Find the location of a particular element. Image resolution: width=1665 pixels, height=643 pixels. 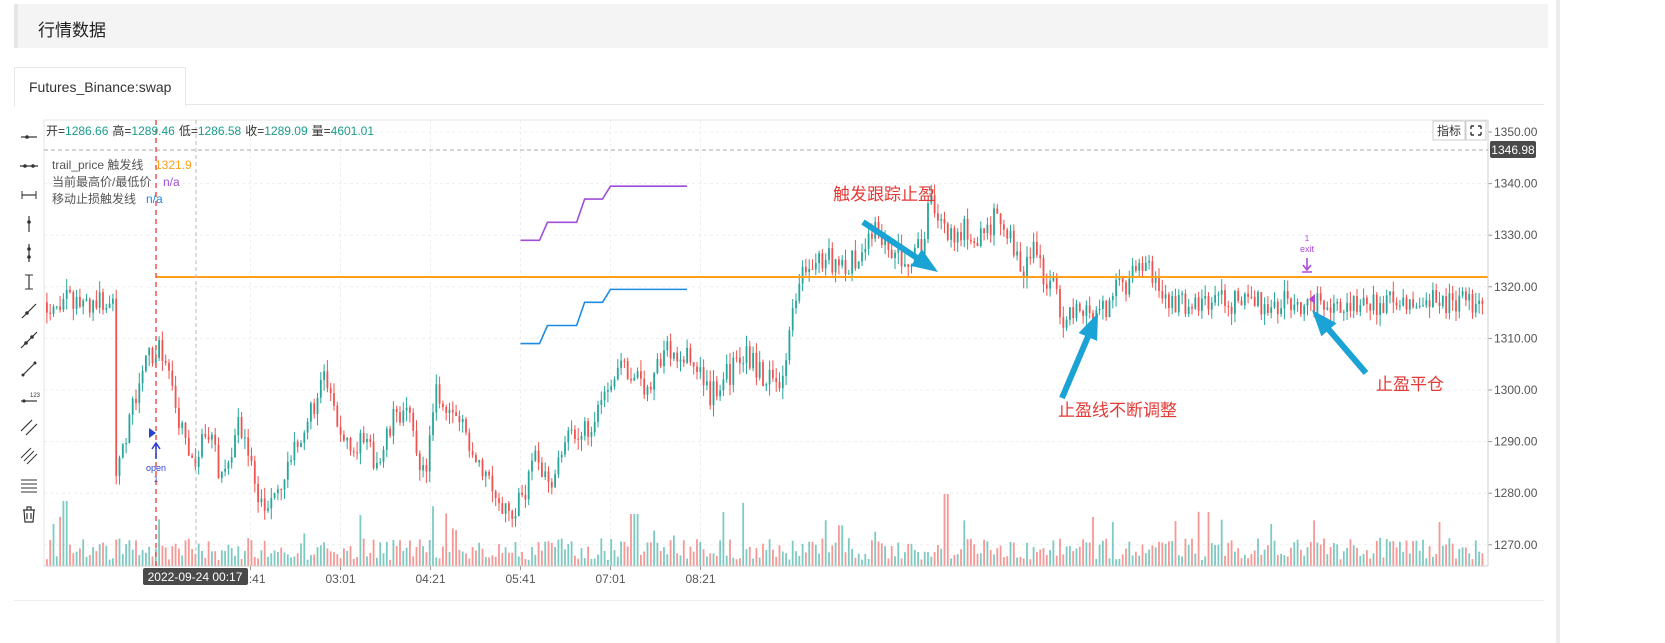

volume-bars is located at coordinates (765, 530).